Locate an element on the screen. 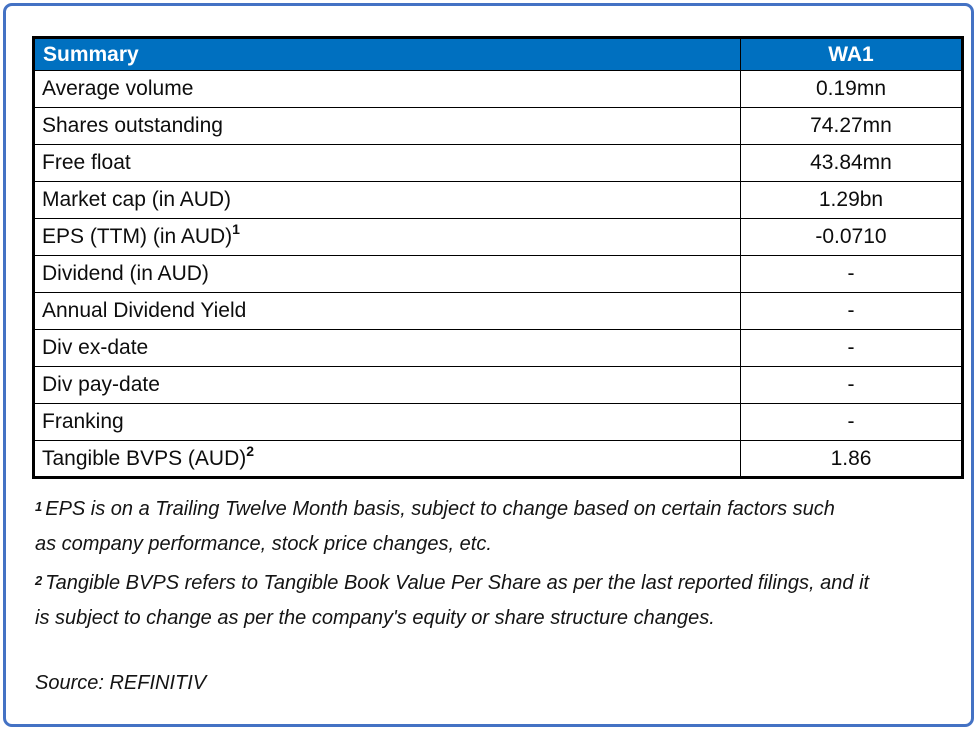 The image size is (979, 732). table-row: Div ex-date - is located at coordinates (498, 348).